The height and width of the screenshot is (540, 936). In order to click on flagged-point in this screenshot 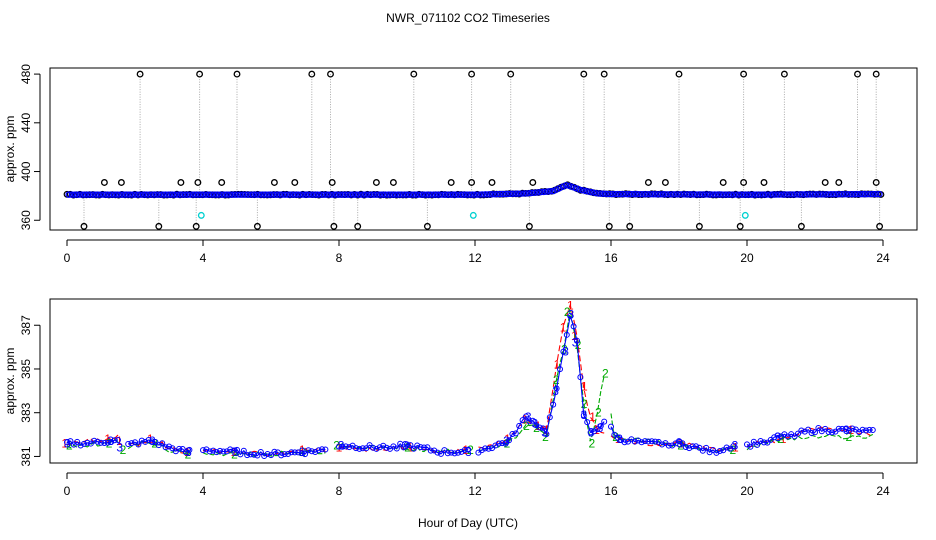, I will do `click(201, 215)`.